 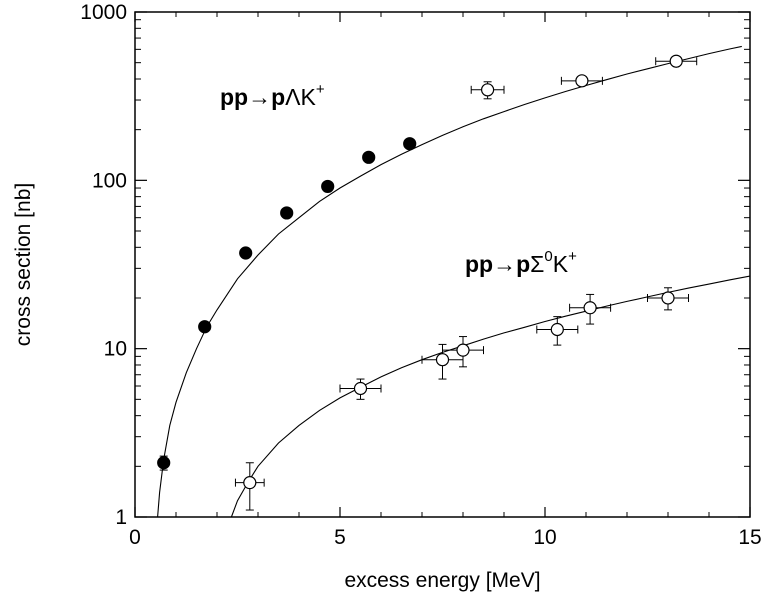 What do you see at coordinates (504, 264) in the screenshot?
I see `label-sigma-arrow: →` at bounding box center [504, 264].